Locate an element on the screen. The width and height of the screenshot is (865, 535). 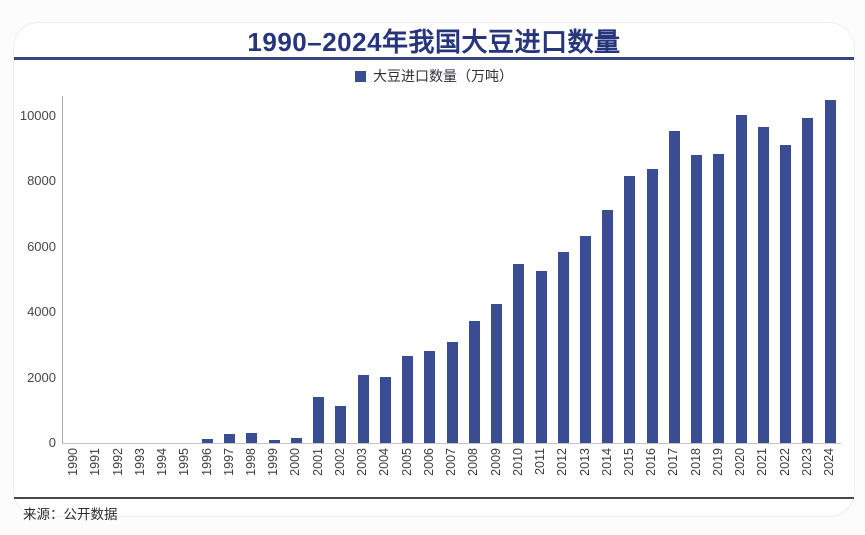
bar-2016 is located at coordinates (652, 306).